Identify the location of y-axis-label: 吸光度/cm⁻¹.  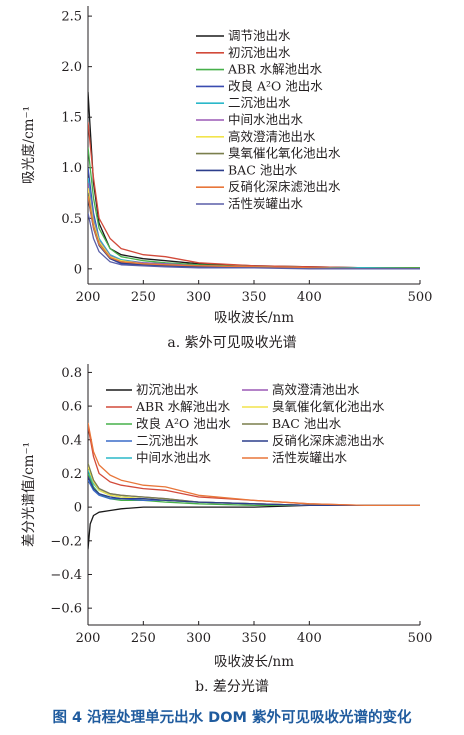
(29, 145).